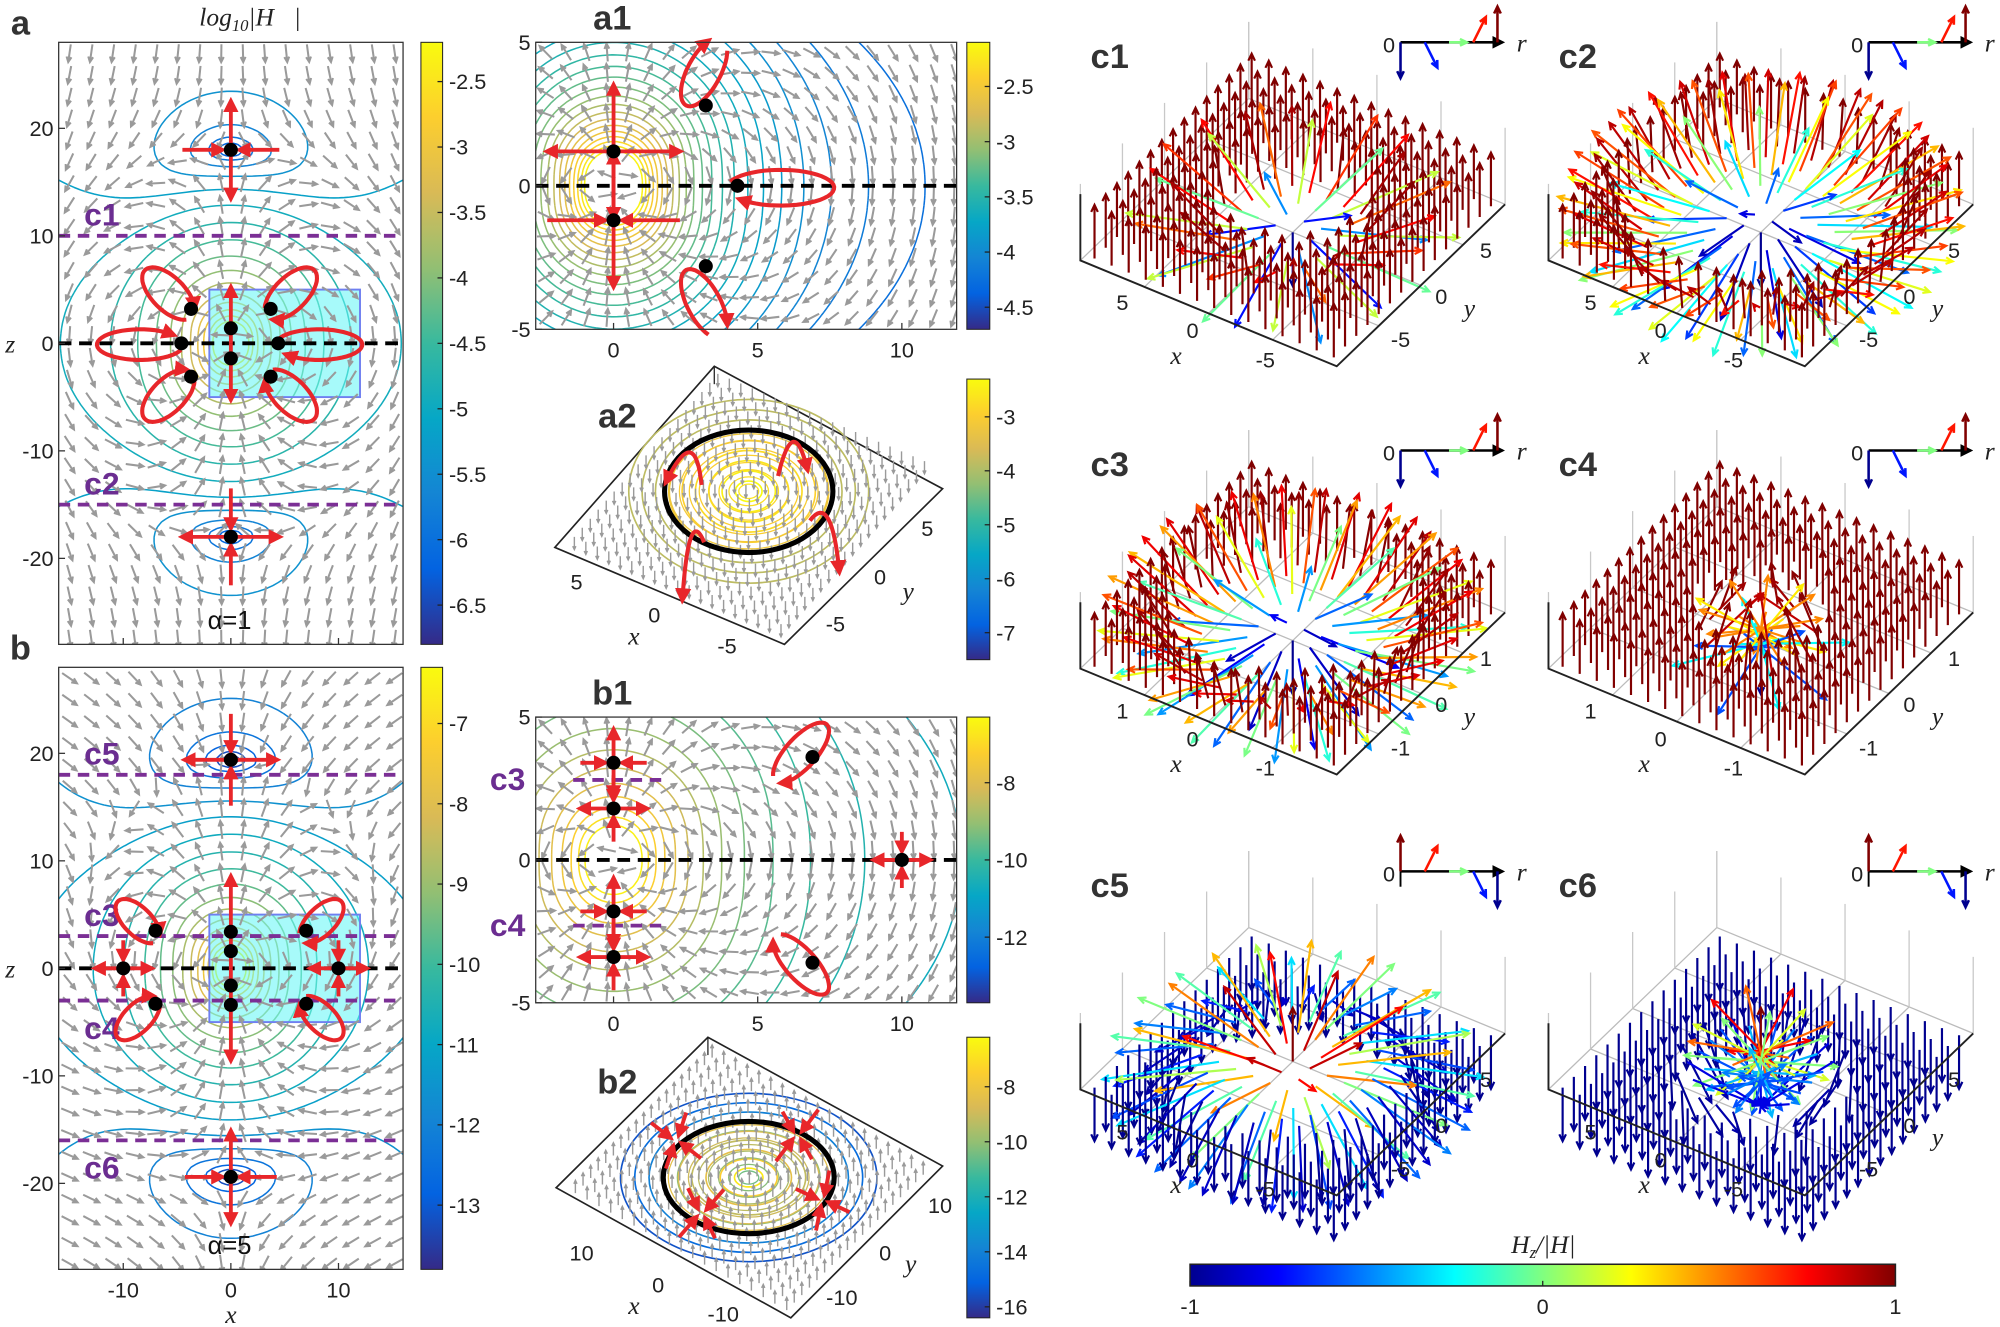 The height and width of the screenshot is (1327, 2000). Describe the element at coordinates (230, 931) in the screenshot. I see `null-point` at that location.